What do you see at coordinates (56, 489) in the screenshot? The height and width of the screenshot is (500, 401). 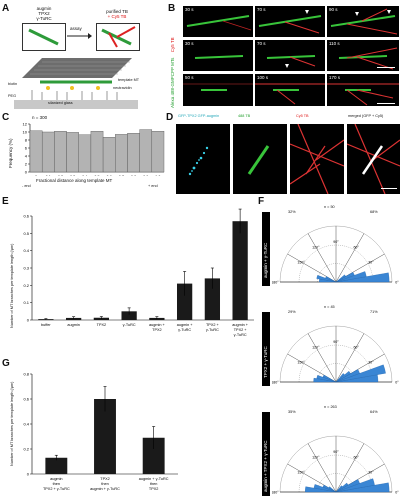 I see `x-tick-label: TPX2 + γ-TuRC` at bounding box center [56, 489].